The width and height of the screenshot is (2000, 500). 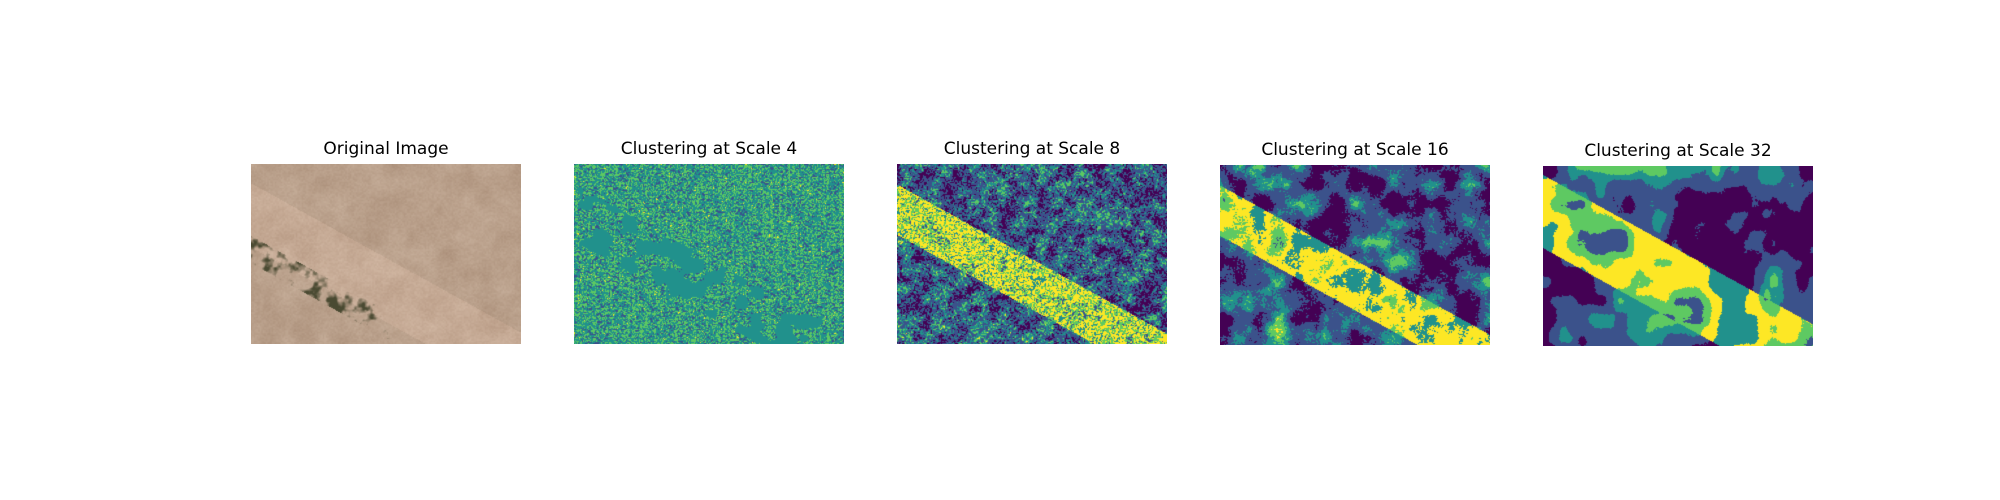 What do you see at coordinates (1032, 149) in the screenshot?
I see `panel-title: Clustering at Scale 8` at bounding box center [1032, 149].